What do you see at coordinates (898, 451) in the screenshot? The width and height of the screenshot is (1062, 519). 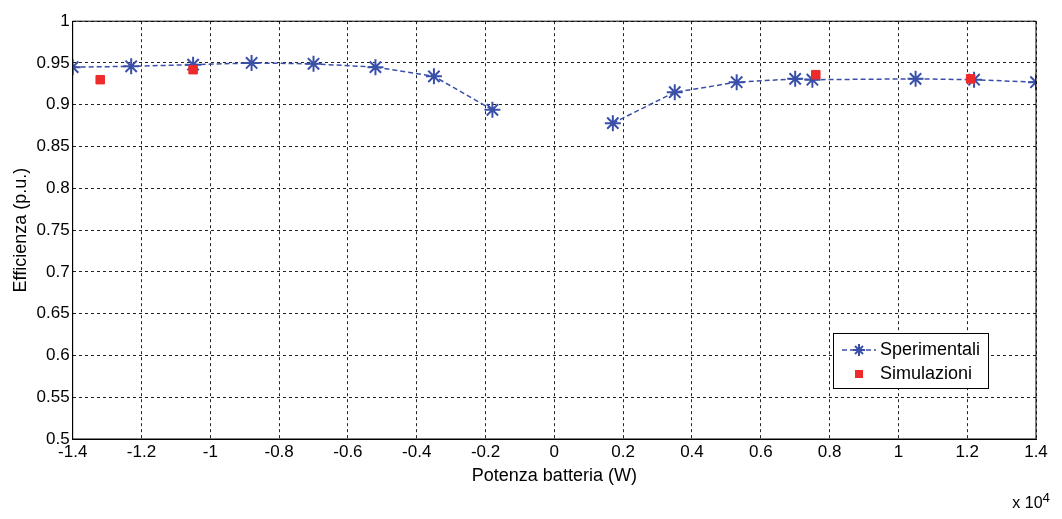 I see `x-tick-label: 1` at bounding box center [898, 451].